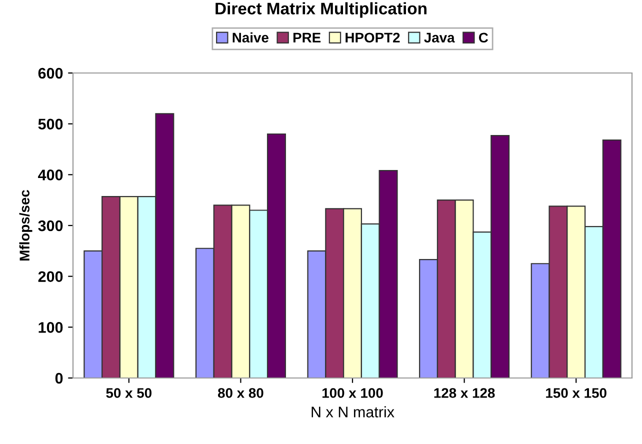  Describe the element at coordinates (50, 73) in the screenshot. I see `y-tick-label: 600` at that location.